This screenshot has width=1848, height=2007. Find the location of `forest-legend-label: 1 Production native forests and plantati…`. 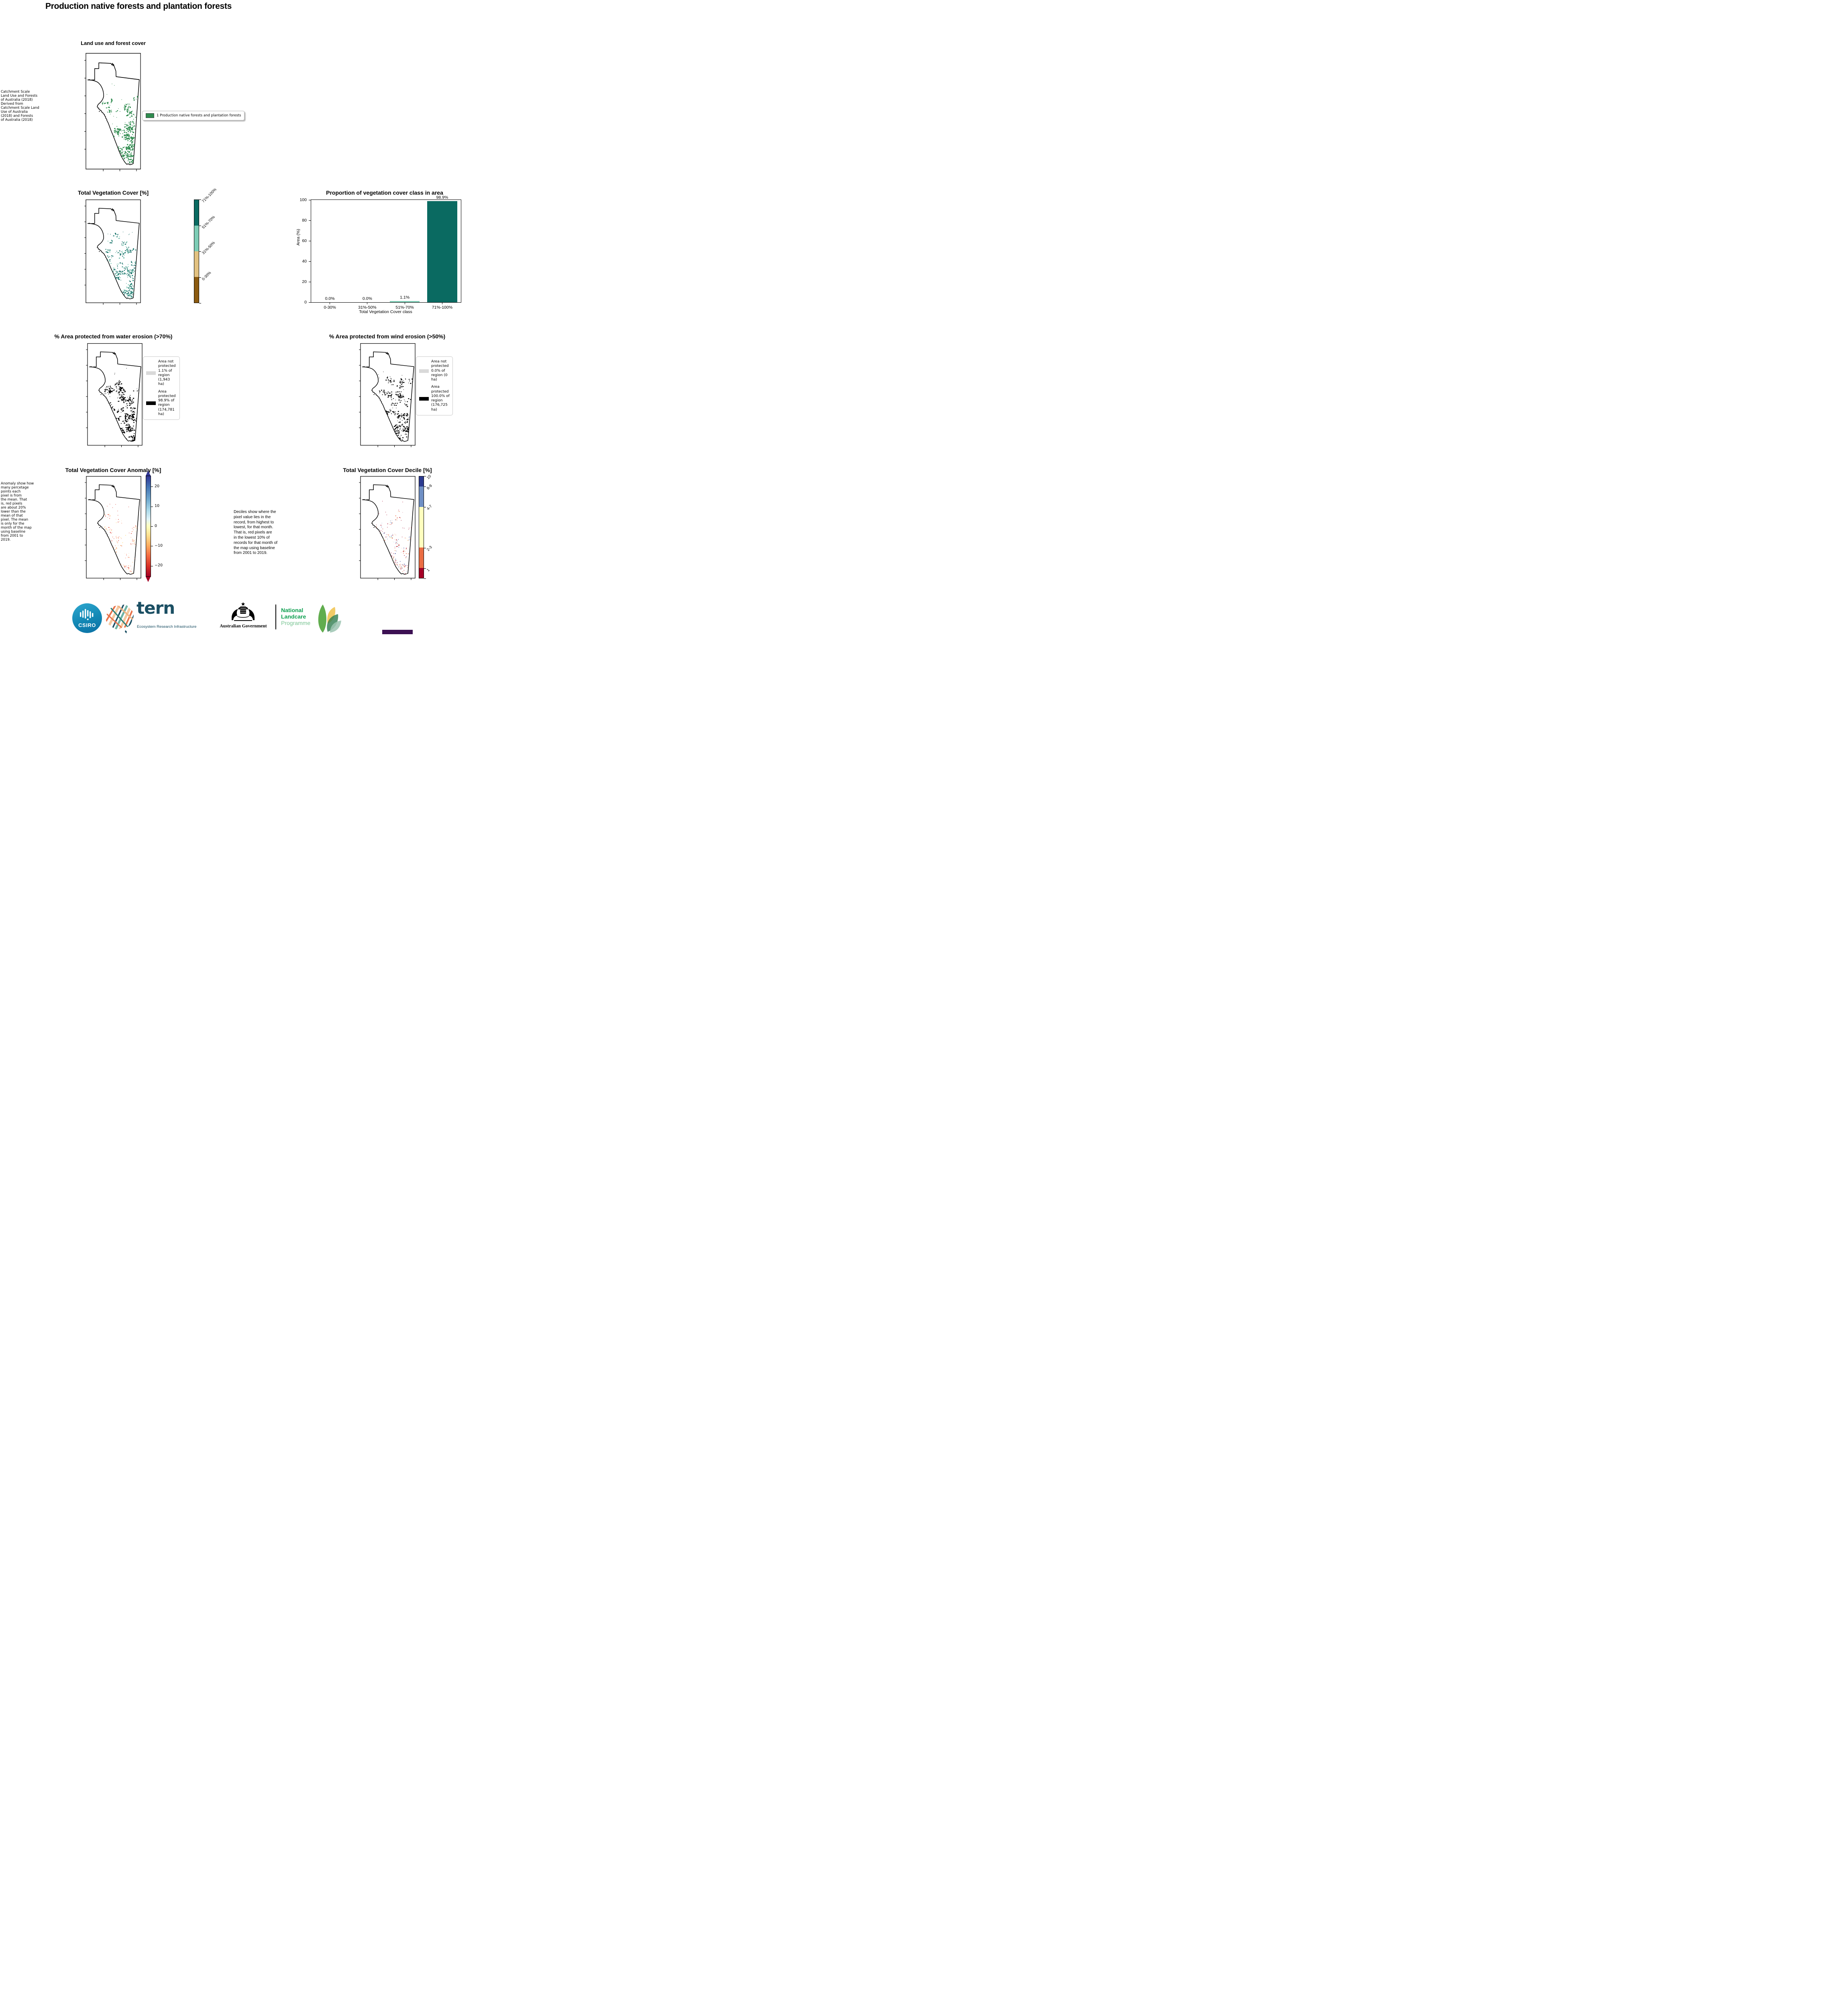

forest-legend-label: 1 Production native forests and plantati… is located at coordinates (199, 116).